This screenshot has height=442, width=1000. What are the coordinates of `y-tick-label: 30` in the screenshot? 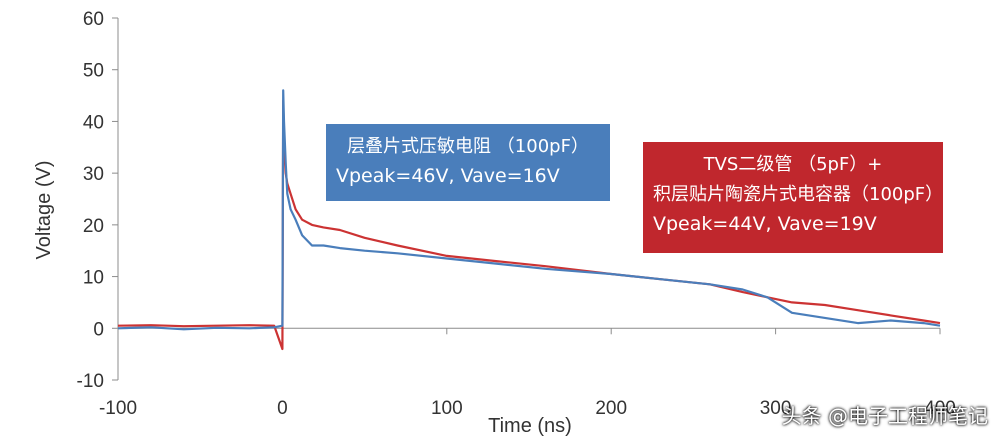 It's located at (93, 174).